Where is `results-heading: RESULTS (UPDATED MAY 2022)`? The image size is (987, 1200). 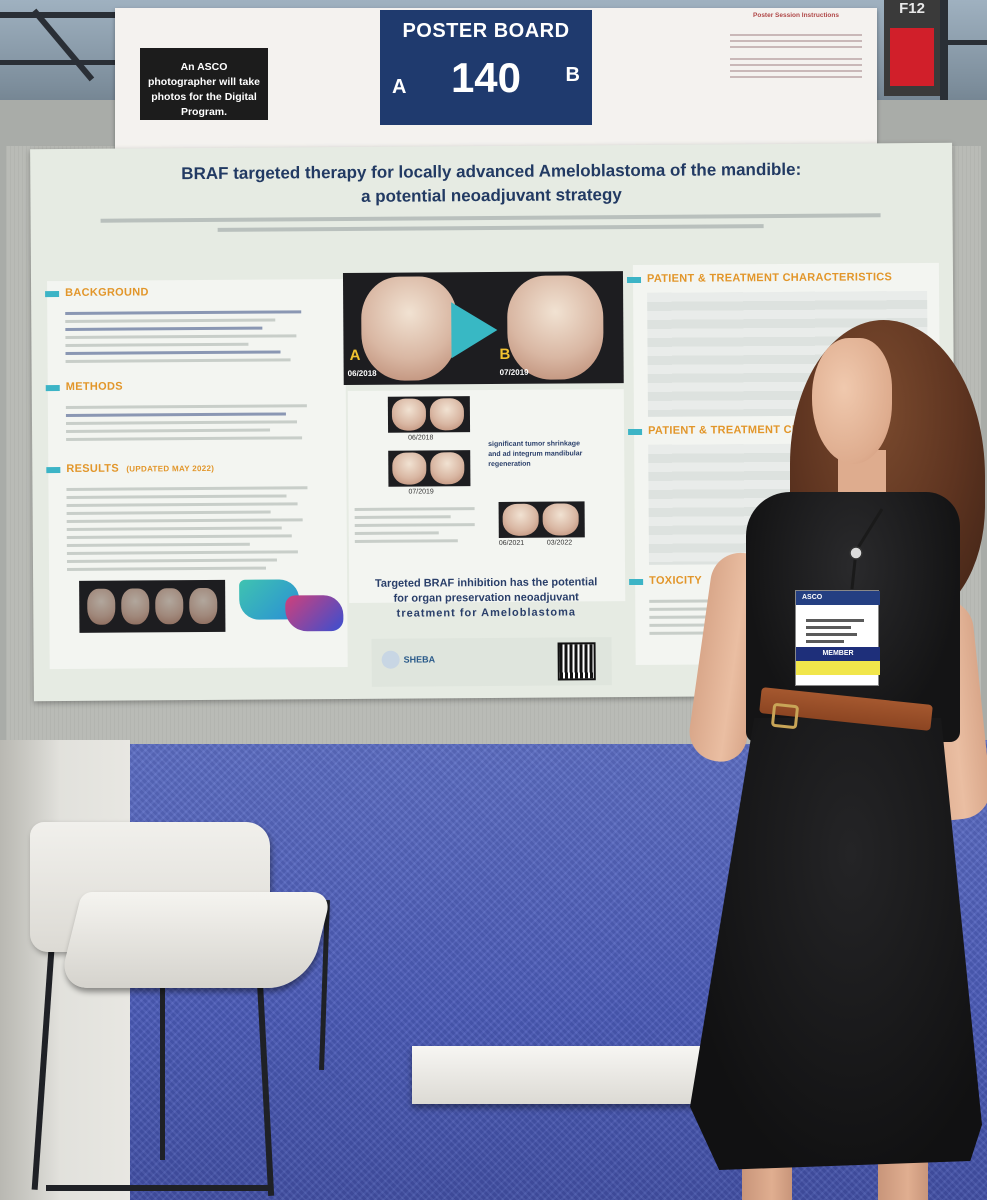
results-heading: RESULTS (UPDATED MAY 2022) is located at coordinates (140, 468).